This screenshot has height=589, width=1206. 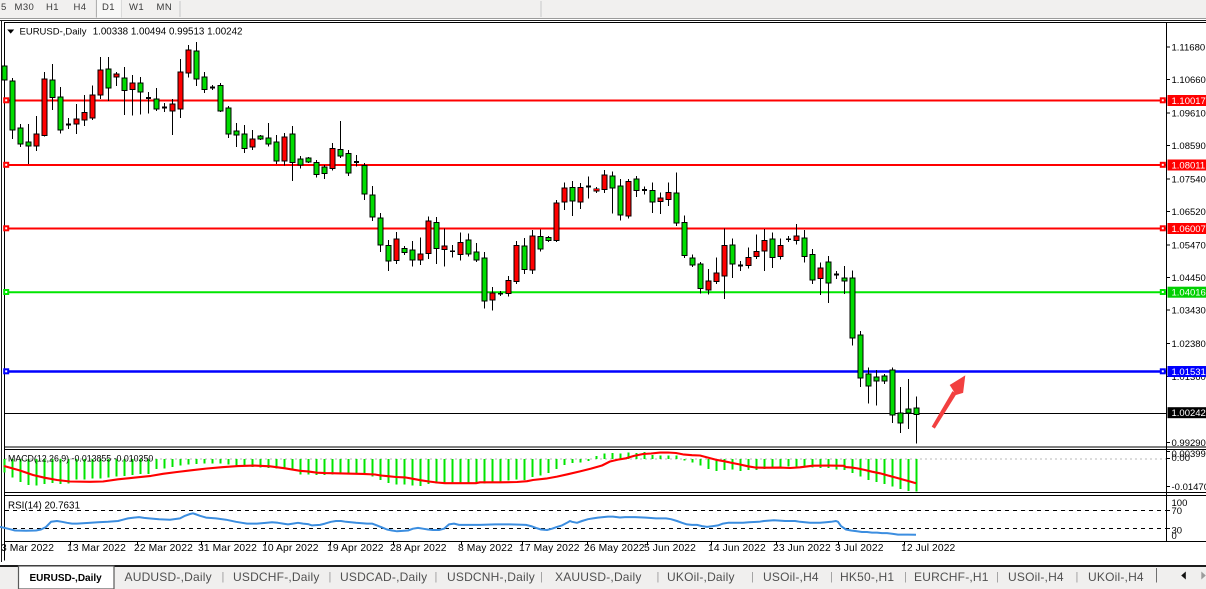 What do you see at coordinates (867, 577) in the screenshot?
I see `svg-text: HK50-,H1` at bounding box center [867, 577].